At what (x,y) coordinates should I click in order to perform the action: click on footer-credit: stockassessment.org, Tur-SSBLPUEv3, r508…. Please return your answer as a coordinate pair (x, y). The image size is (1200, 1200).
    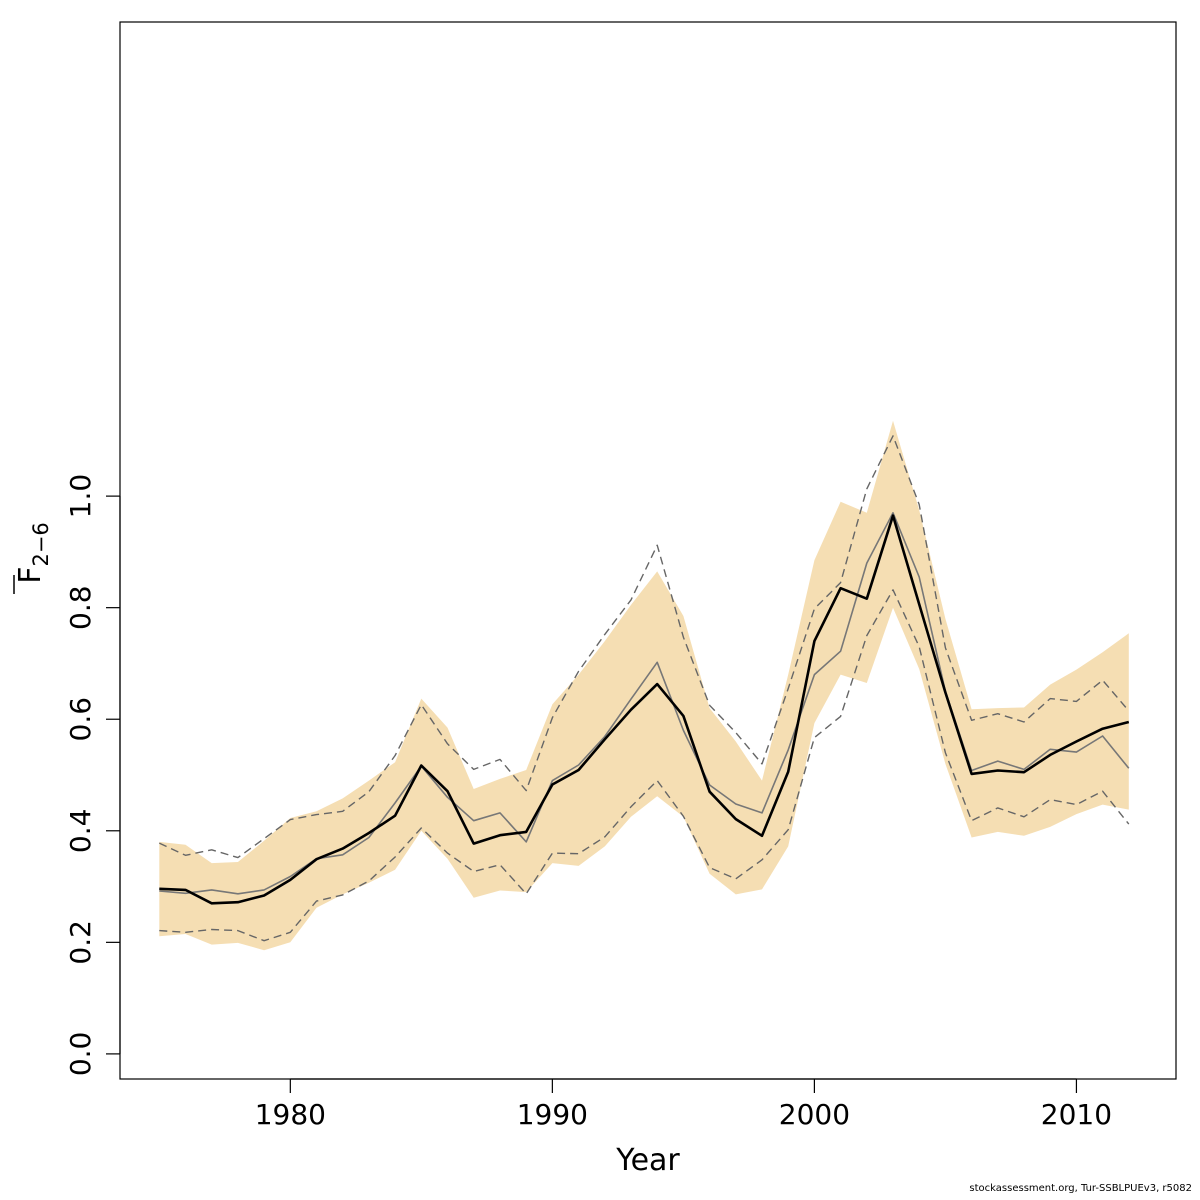
    Looking at the image, I should click on (1080, 1188).